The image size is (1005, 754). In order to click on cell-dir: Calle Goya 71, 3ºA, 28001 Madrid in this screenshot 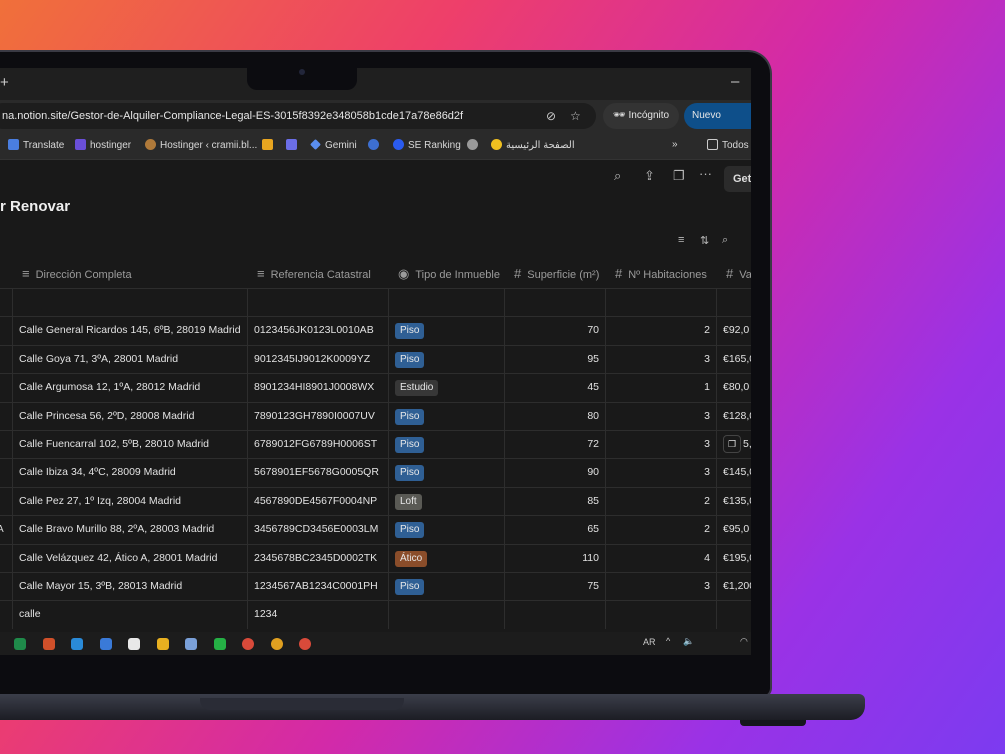, I will do `click(129, 359)`.